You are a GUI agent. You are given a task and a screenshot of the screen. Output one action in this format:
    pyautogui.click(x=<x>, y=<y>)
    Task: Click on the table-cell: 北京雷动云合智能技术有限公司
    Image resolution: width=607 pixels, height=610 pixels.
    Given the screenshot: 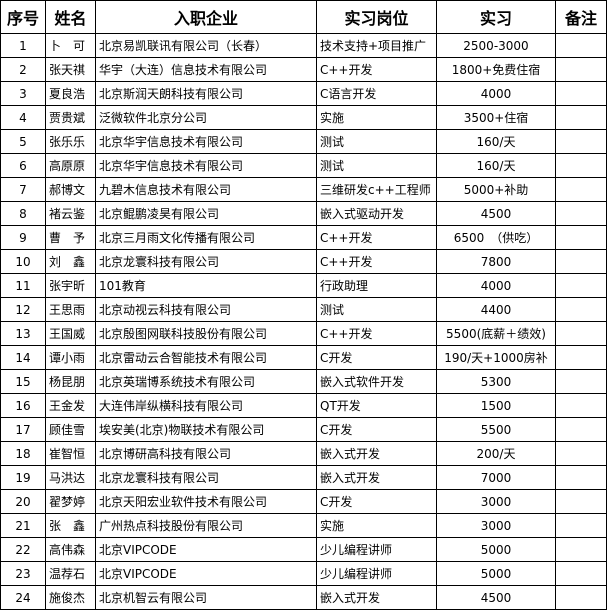 What is the action you would take?
    pyautogui.click(x=206, y=357)
    